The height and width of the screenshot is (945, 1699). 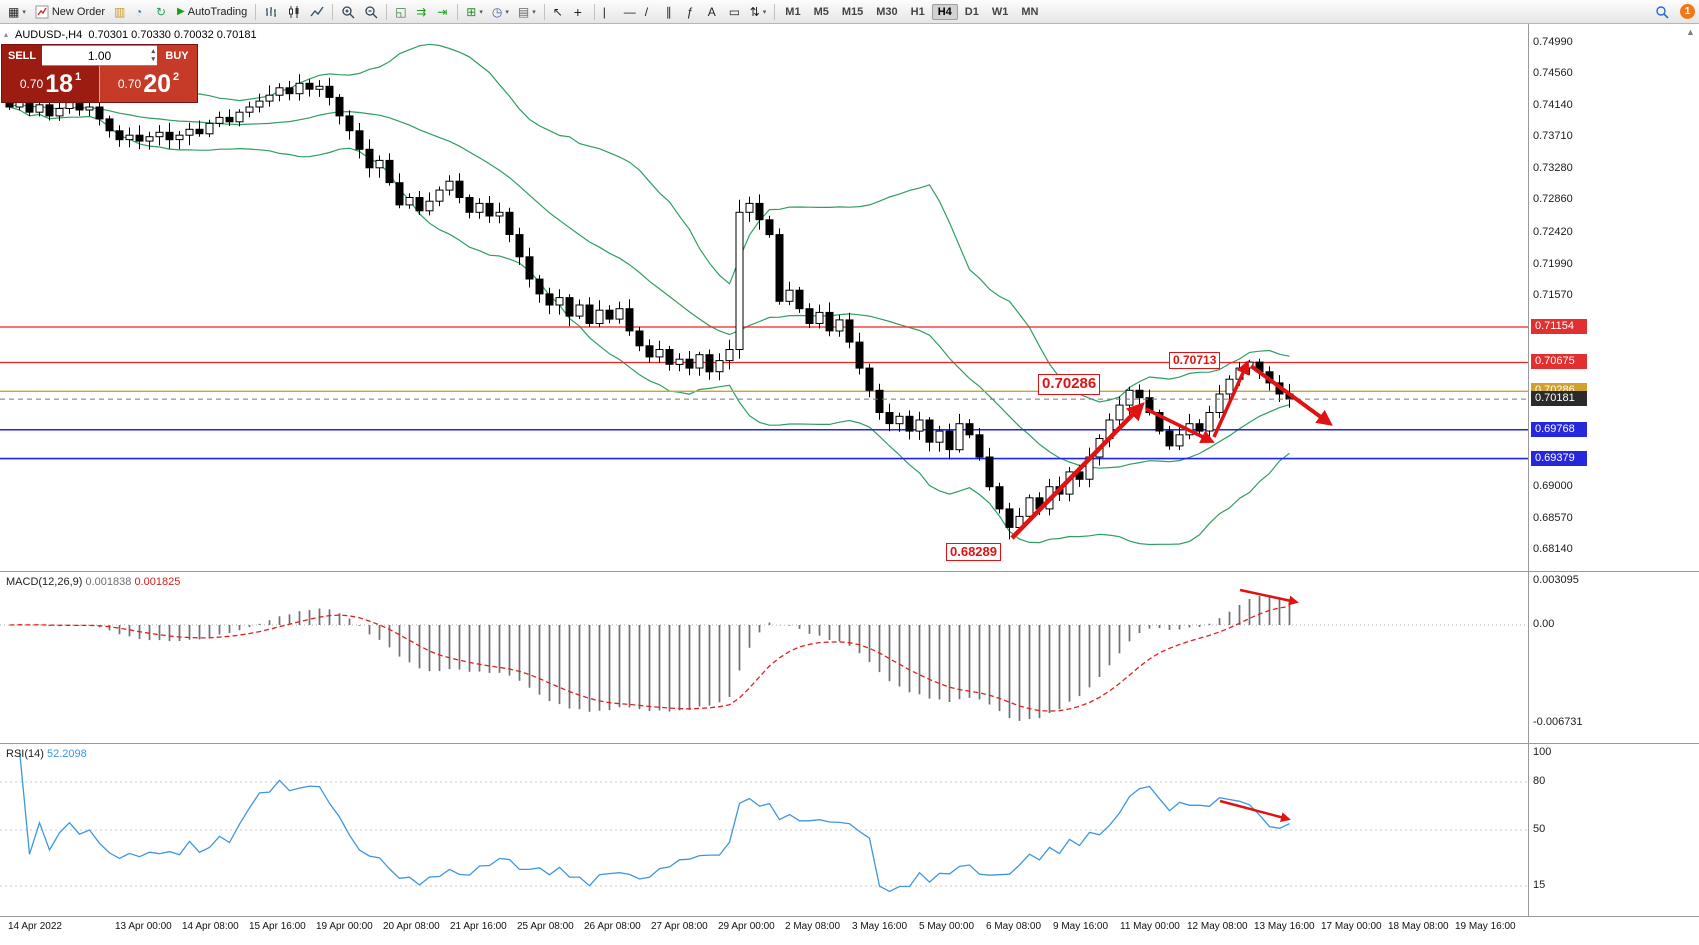 I want to click on time-axis-label: 19 May 16:00, so click(x=1485, y=926).